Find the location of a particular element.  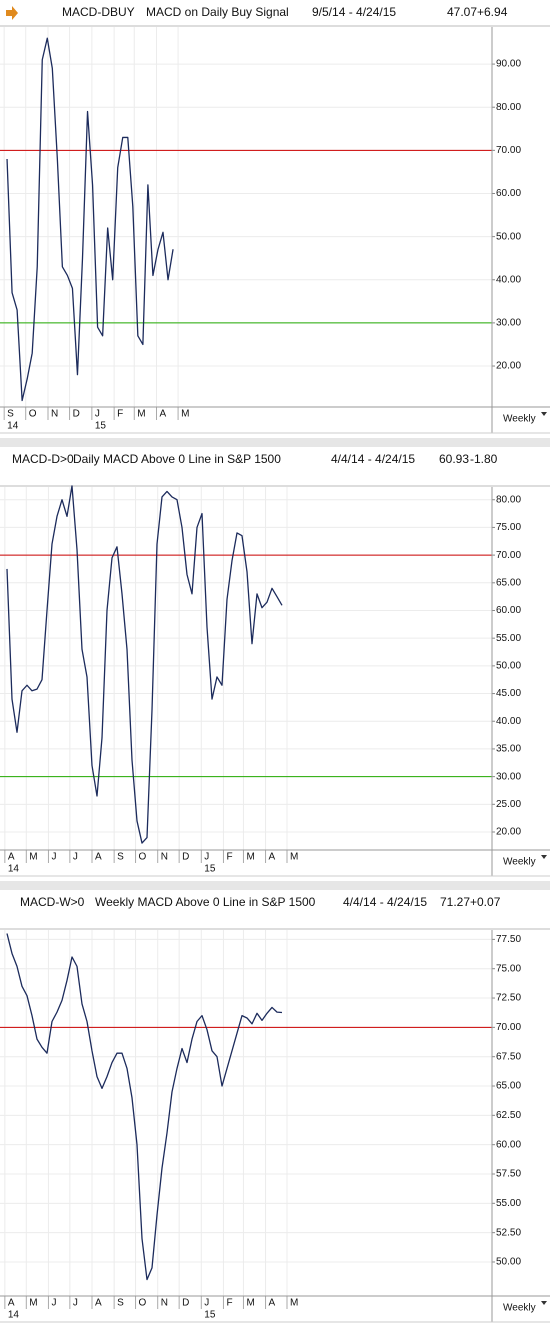

header-title: Daily MACD Above 0 Line in S&P 1500 is located at coordinates (177, 459).